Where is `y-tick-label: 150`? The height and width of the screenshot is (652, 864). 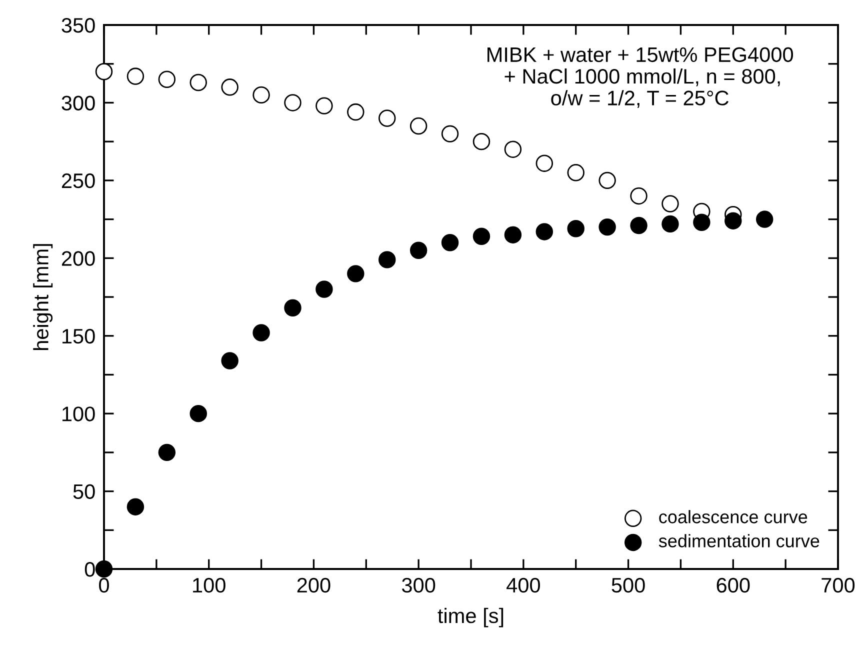
y-tick-label: 150 is located at coordinates (78, 336).